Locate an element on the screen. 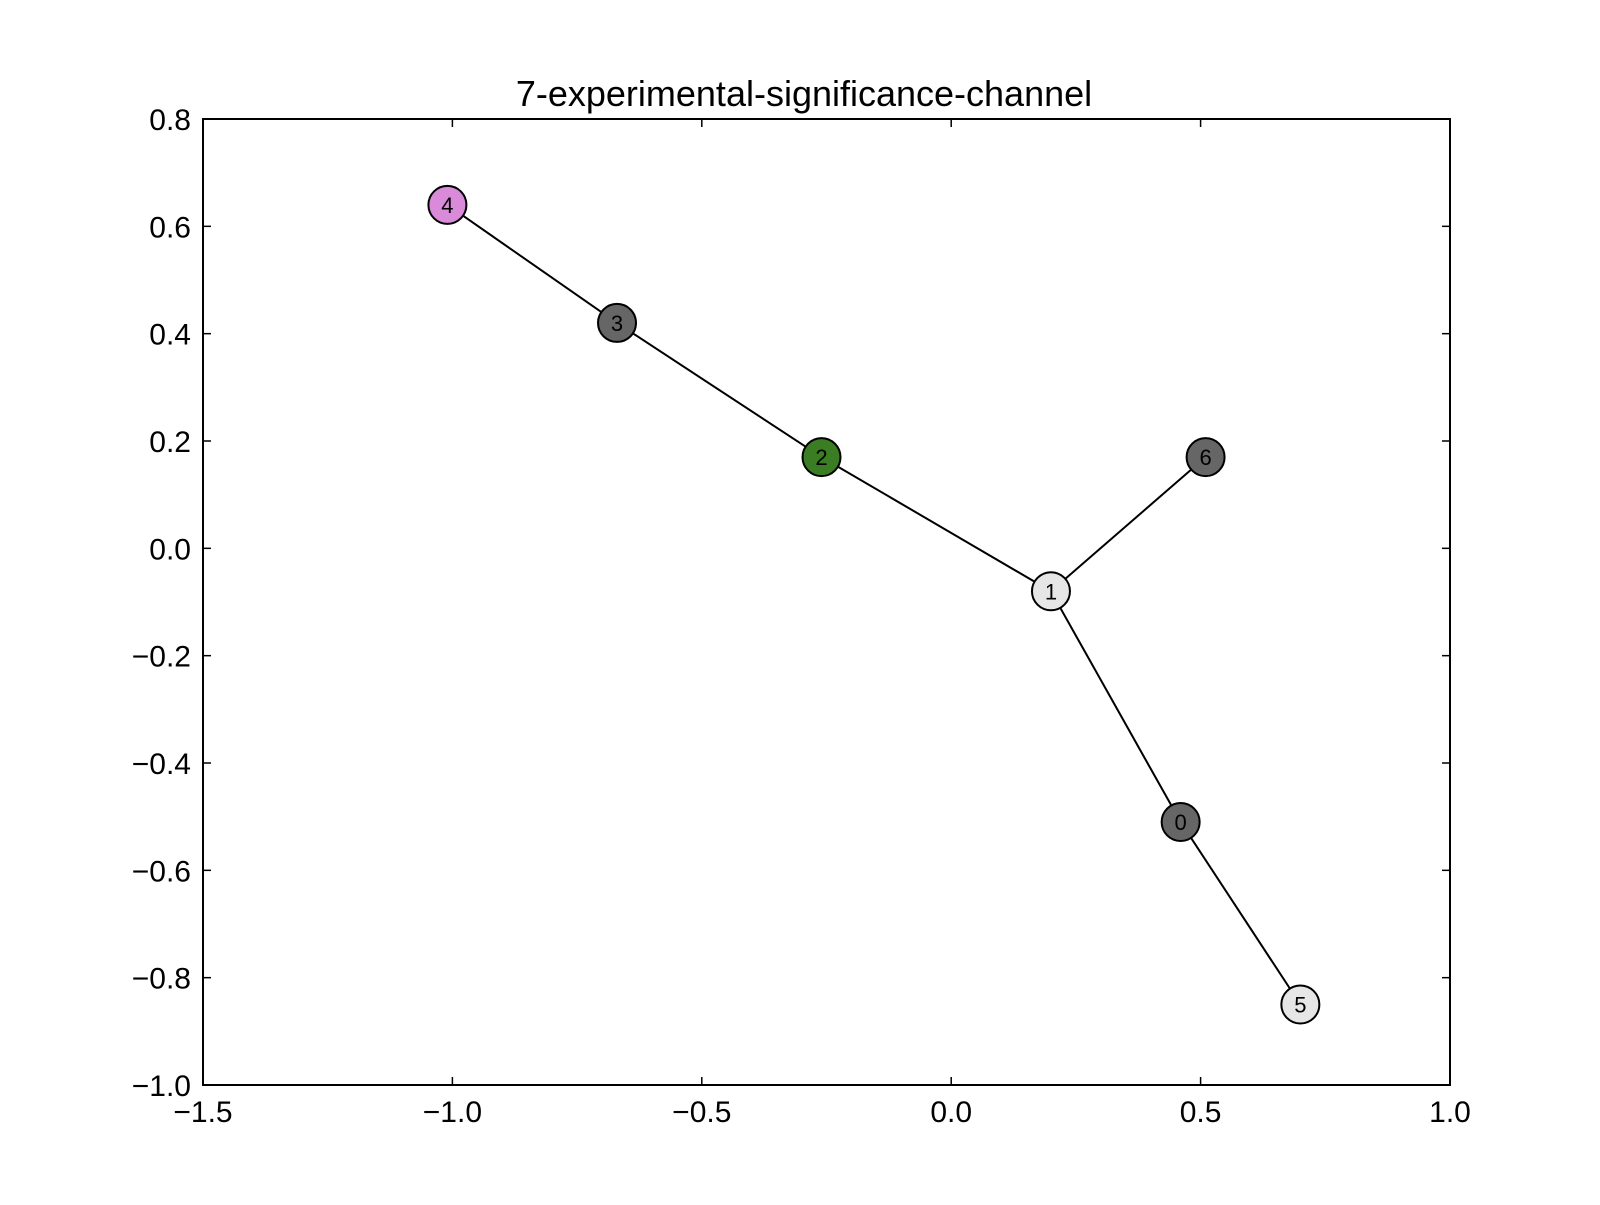  x-tick-label: 0.5 is located at coordinates (1201, 1112).